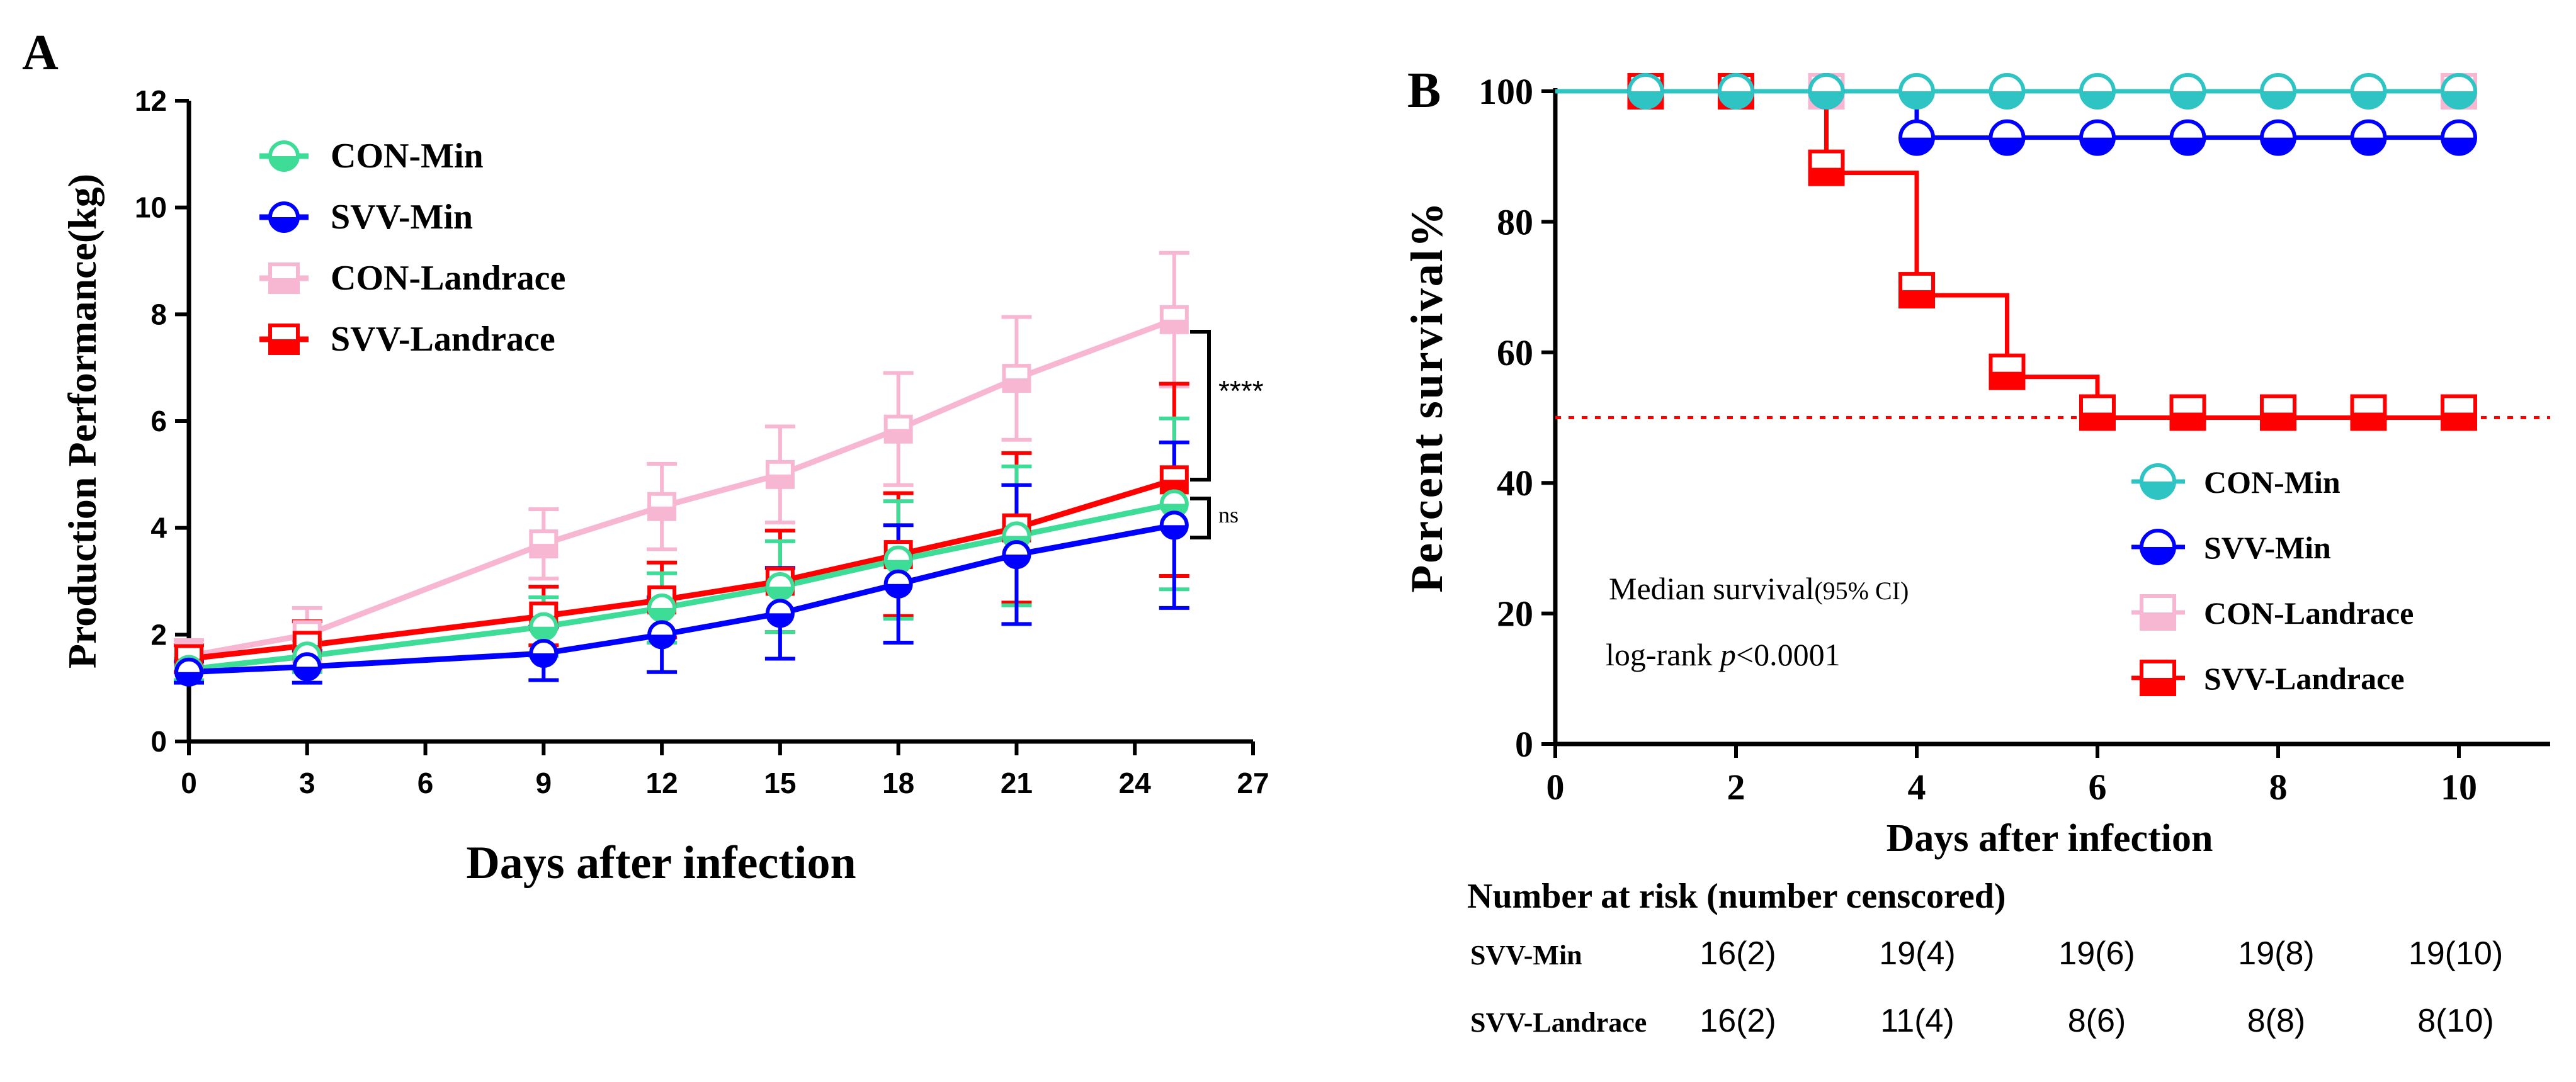 The width and height of the screenshot is (2576, 1082). Describe the element at coordinates (681, 586) in the screenshot. I see `con-min-line` at that location.